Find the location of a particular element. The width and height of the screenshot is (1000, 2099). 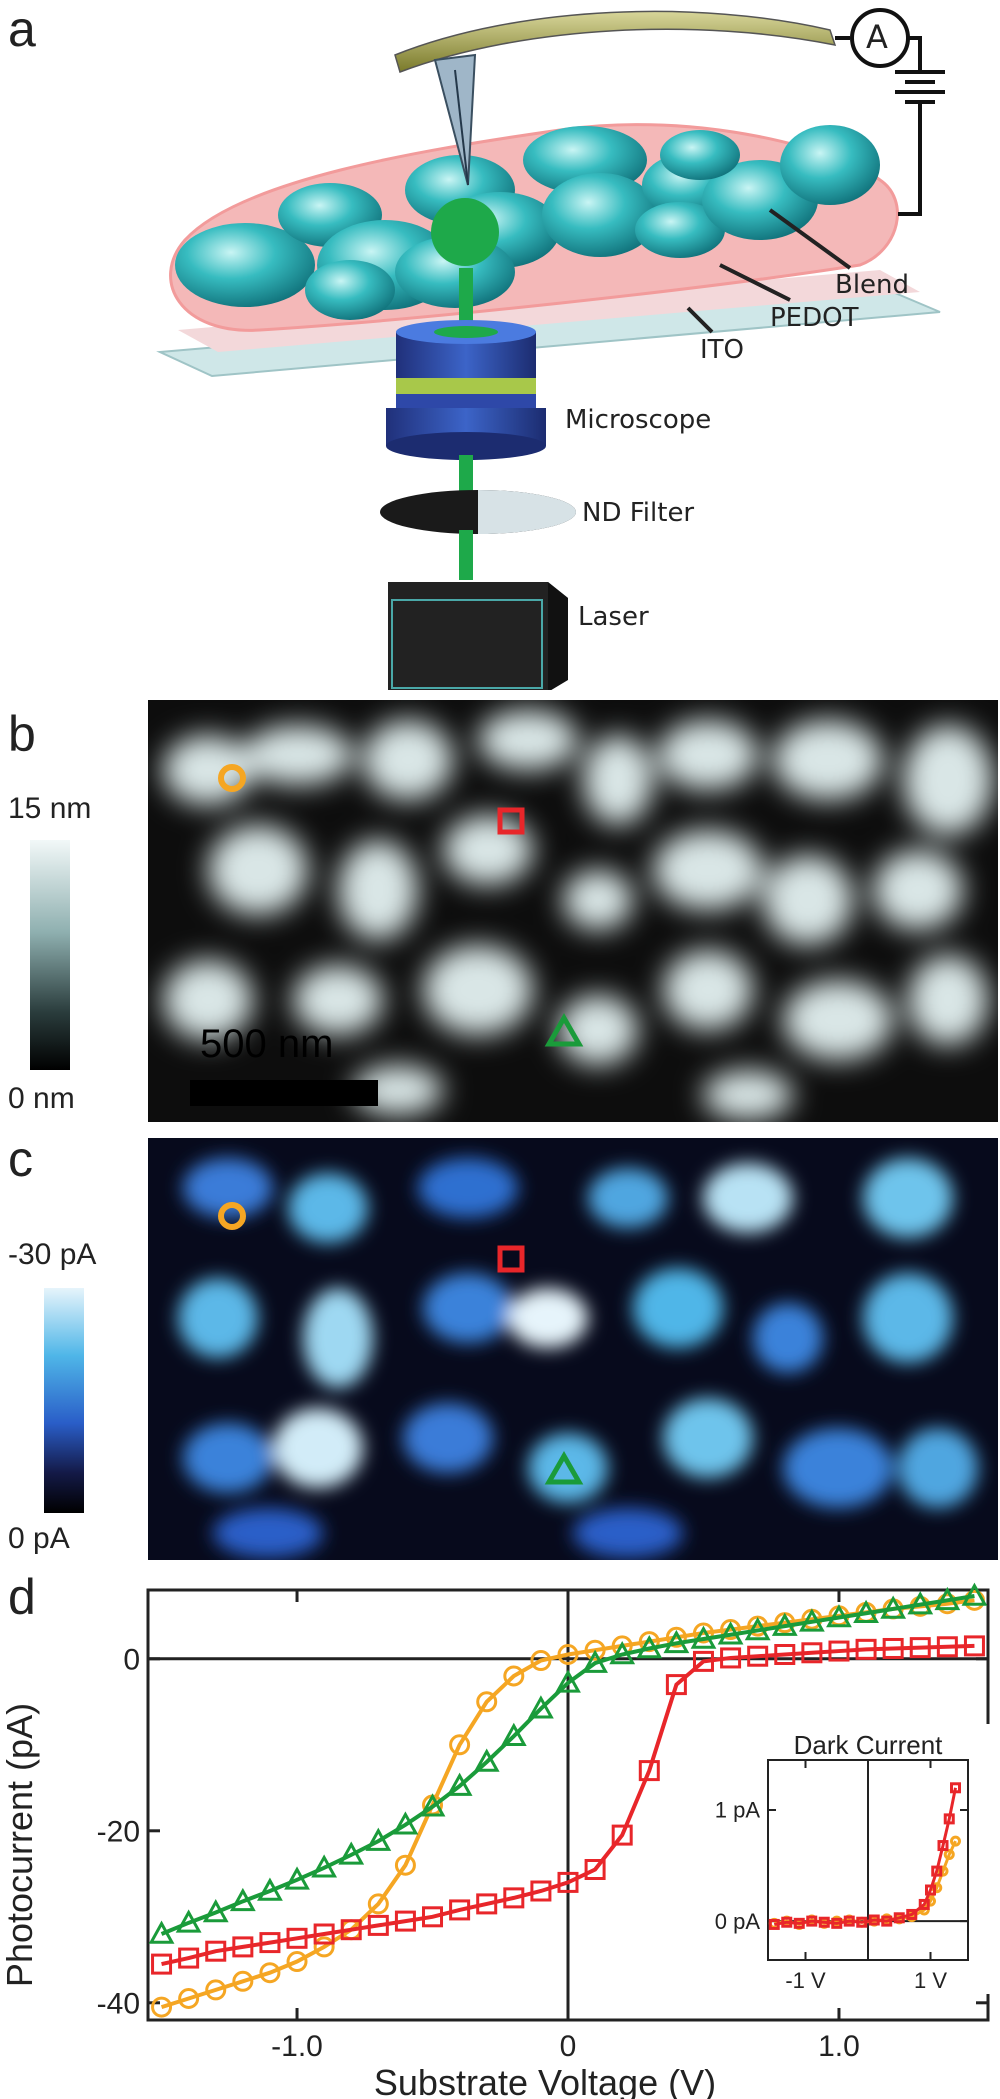

blend-label: Blend is located at coordinates (872, 285).